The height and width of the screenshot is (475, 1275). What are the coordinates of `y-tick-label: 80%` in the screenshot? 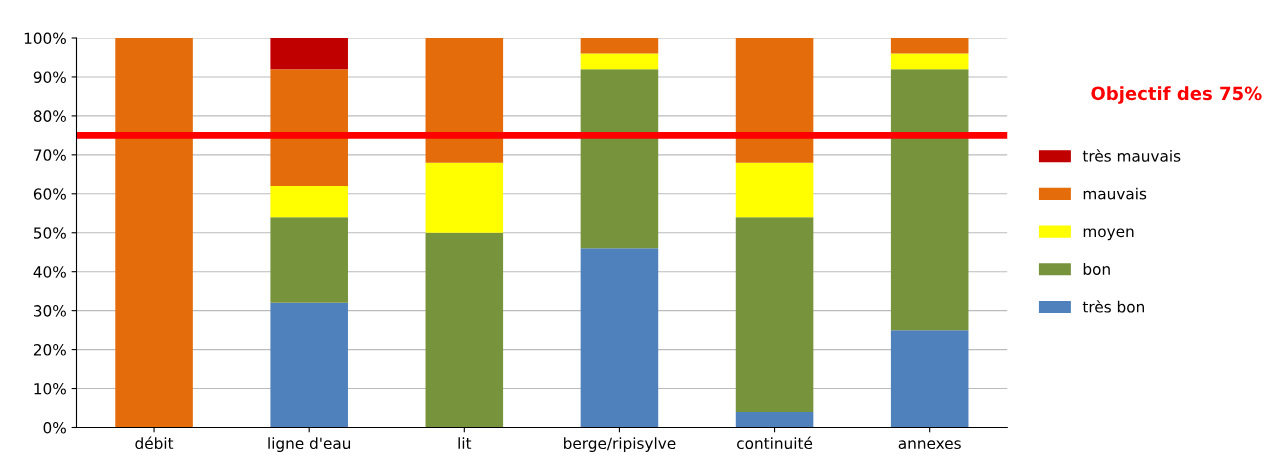 It's located at (49, 116).